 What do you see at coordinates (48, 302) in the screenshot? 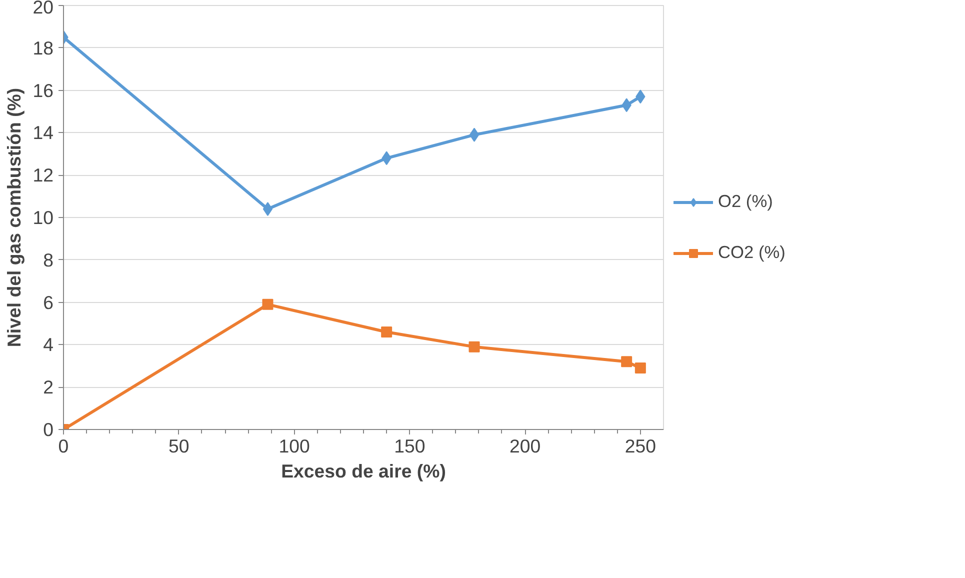
I see `y-tick-label: 6` at bounding box center [48, 302].